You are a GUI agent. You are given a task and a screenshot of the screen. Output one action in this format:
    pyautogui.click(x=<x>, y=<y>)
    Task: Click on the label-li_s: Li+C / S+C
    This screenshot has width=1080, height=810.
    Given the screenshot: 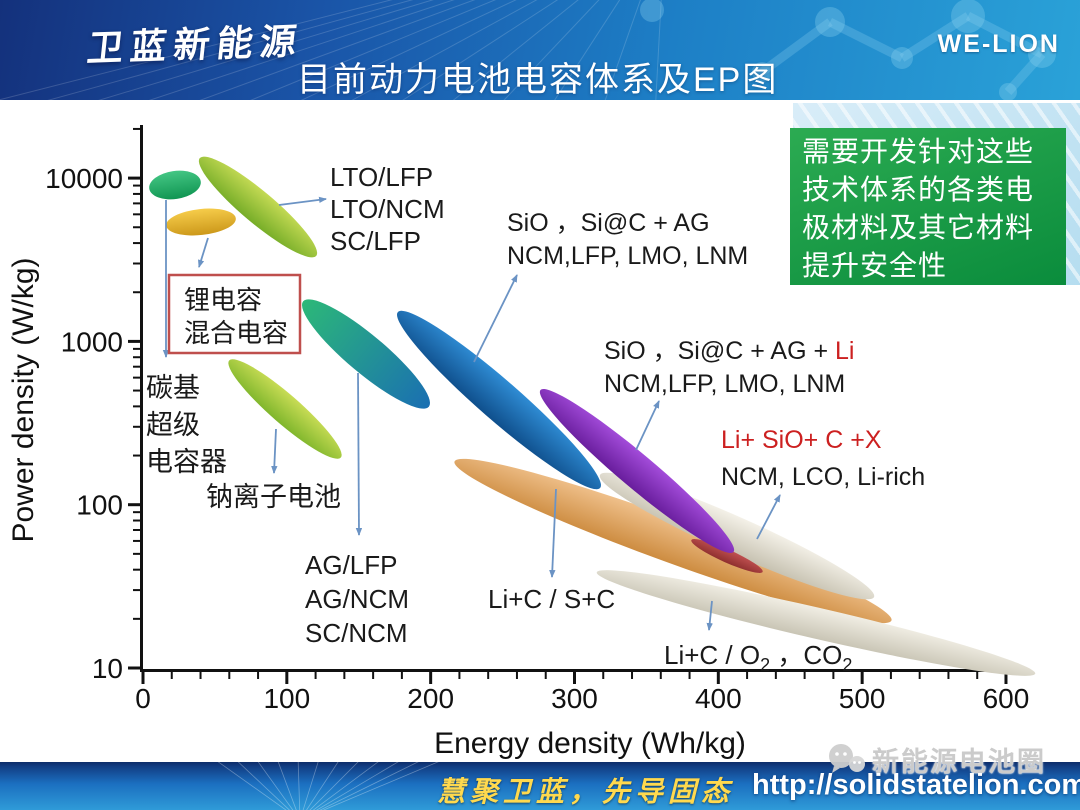 What is the action you would take?
    pyautogui.click(x=551, y=599)
    